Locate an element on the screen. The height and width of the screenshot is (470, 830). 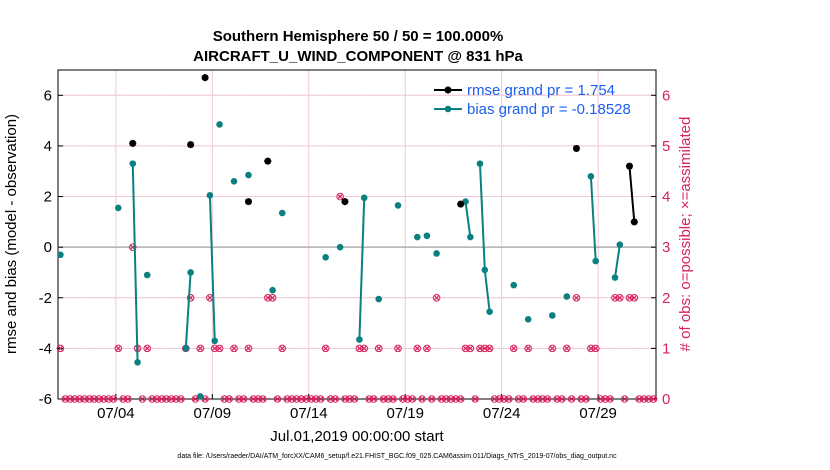
legend-bias-marker is located at coordinates (448, 109).